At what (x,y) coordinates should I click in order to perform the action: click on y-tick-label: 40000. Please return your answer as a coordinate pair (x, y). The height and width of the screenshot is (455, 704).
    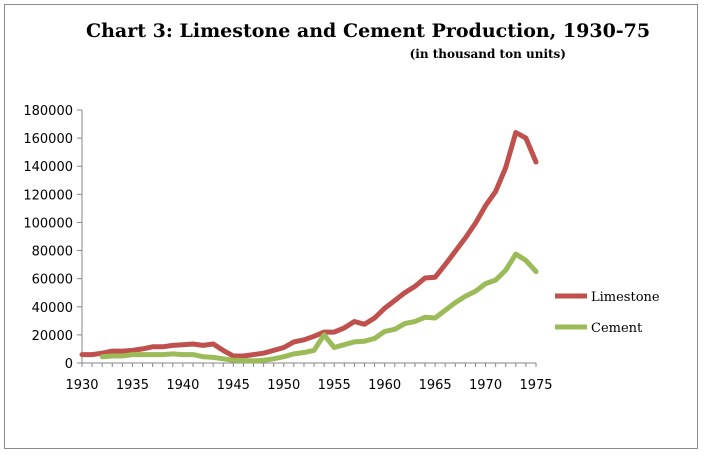
    Looking at the image, I should click on (52, 308).